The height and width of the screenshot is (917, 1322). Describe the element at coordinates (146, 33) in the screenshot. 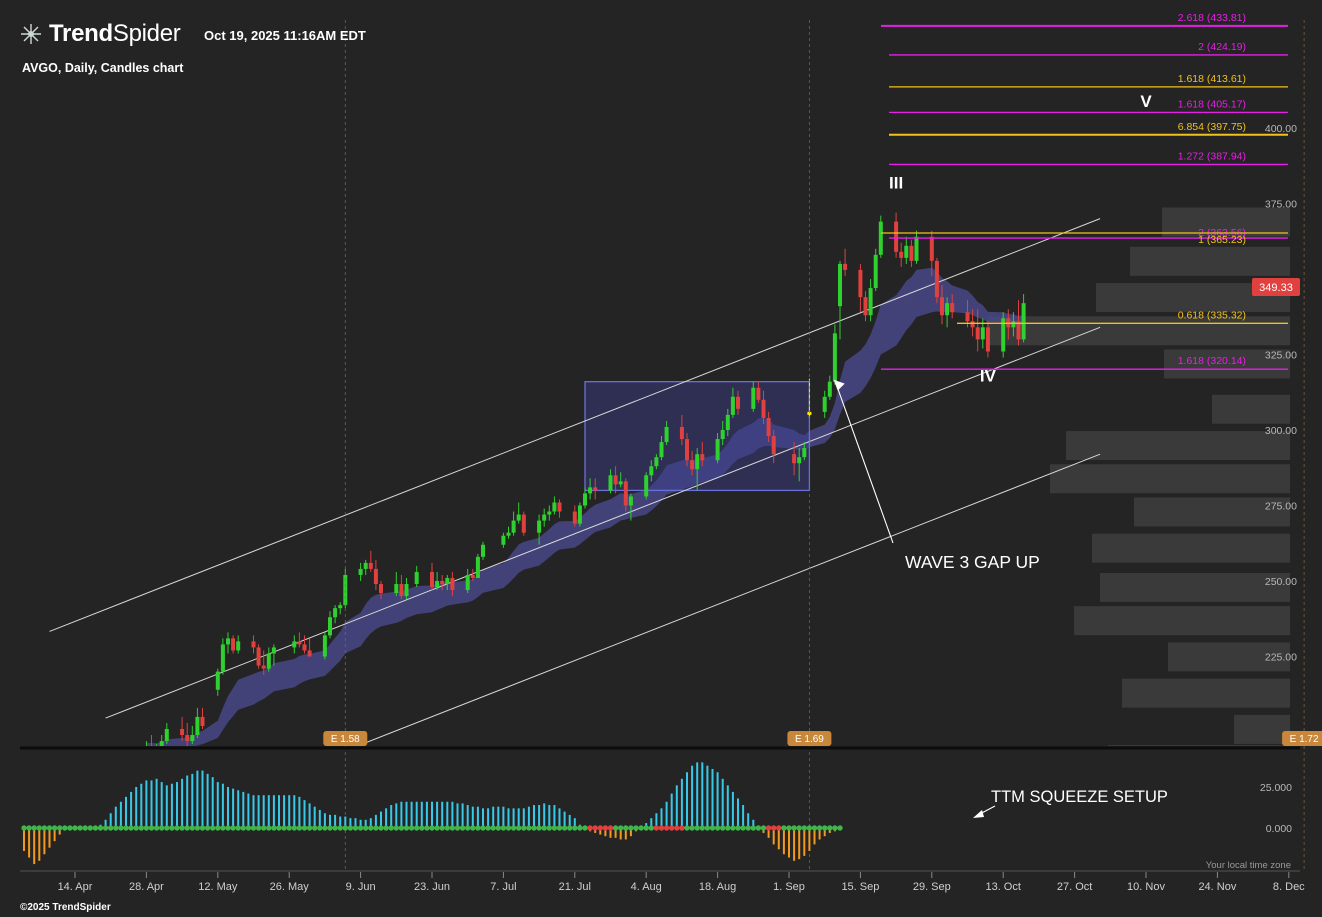

I see `brand-light: Spider` at that location.